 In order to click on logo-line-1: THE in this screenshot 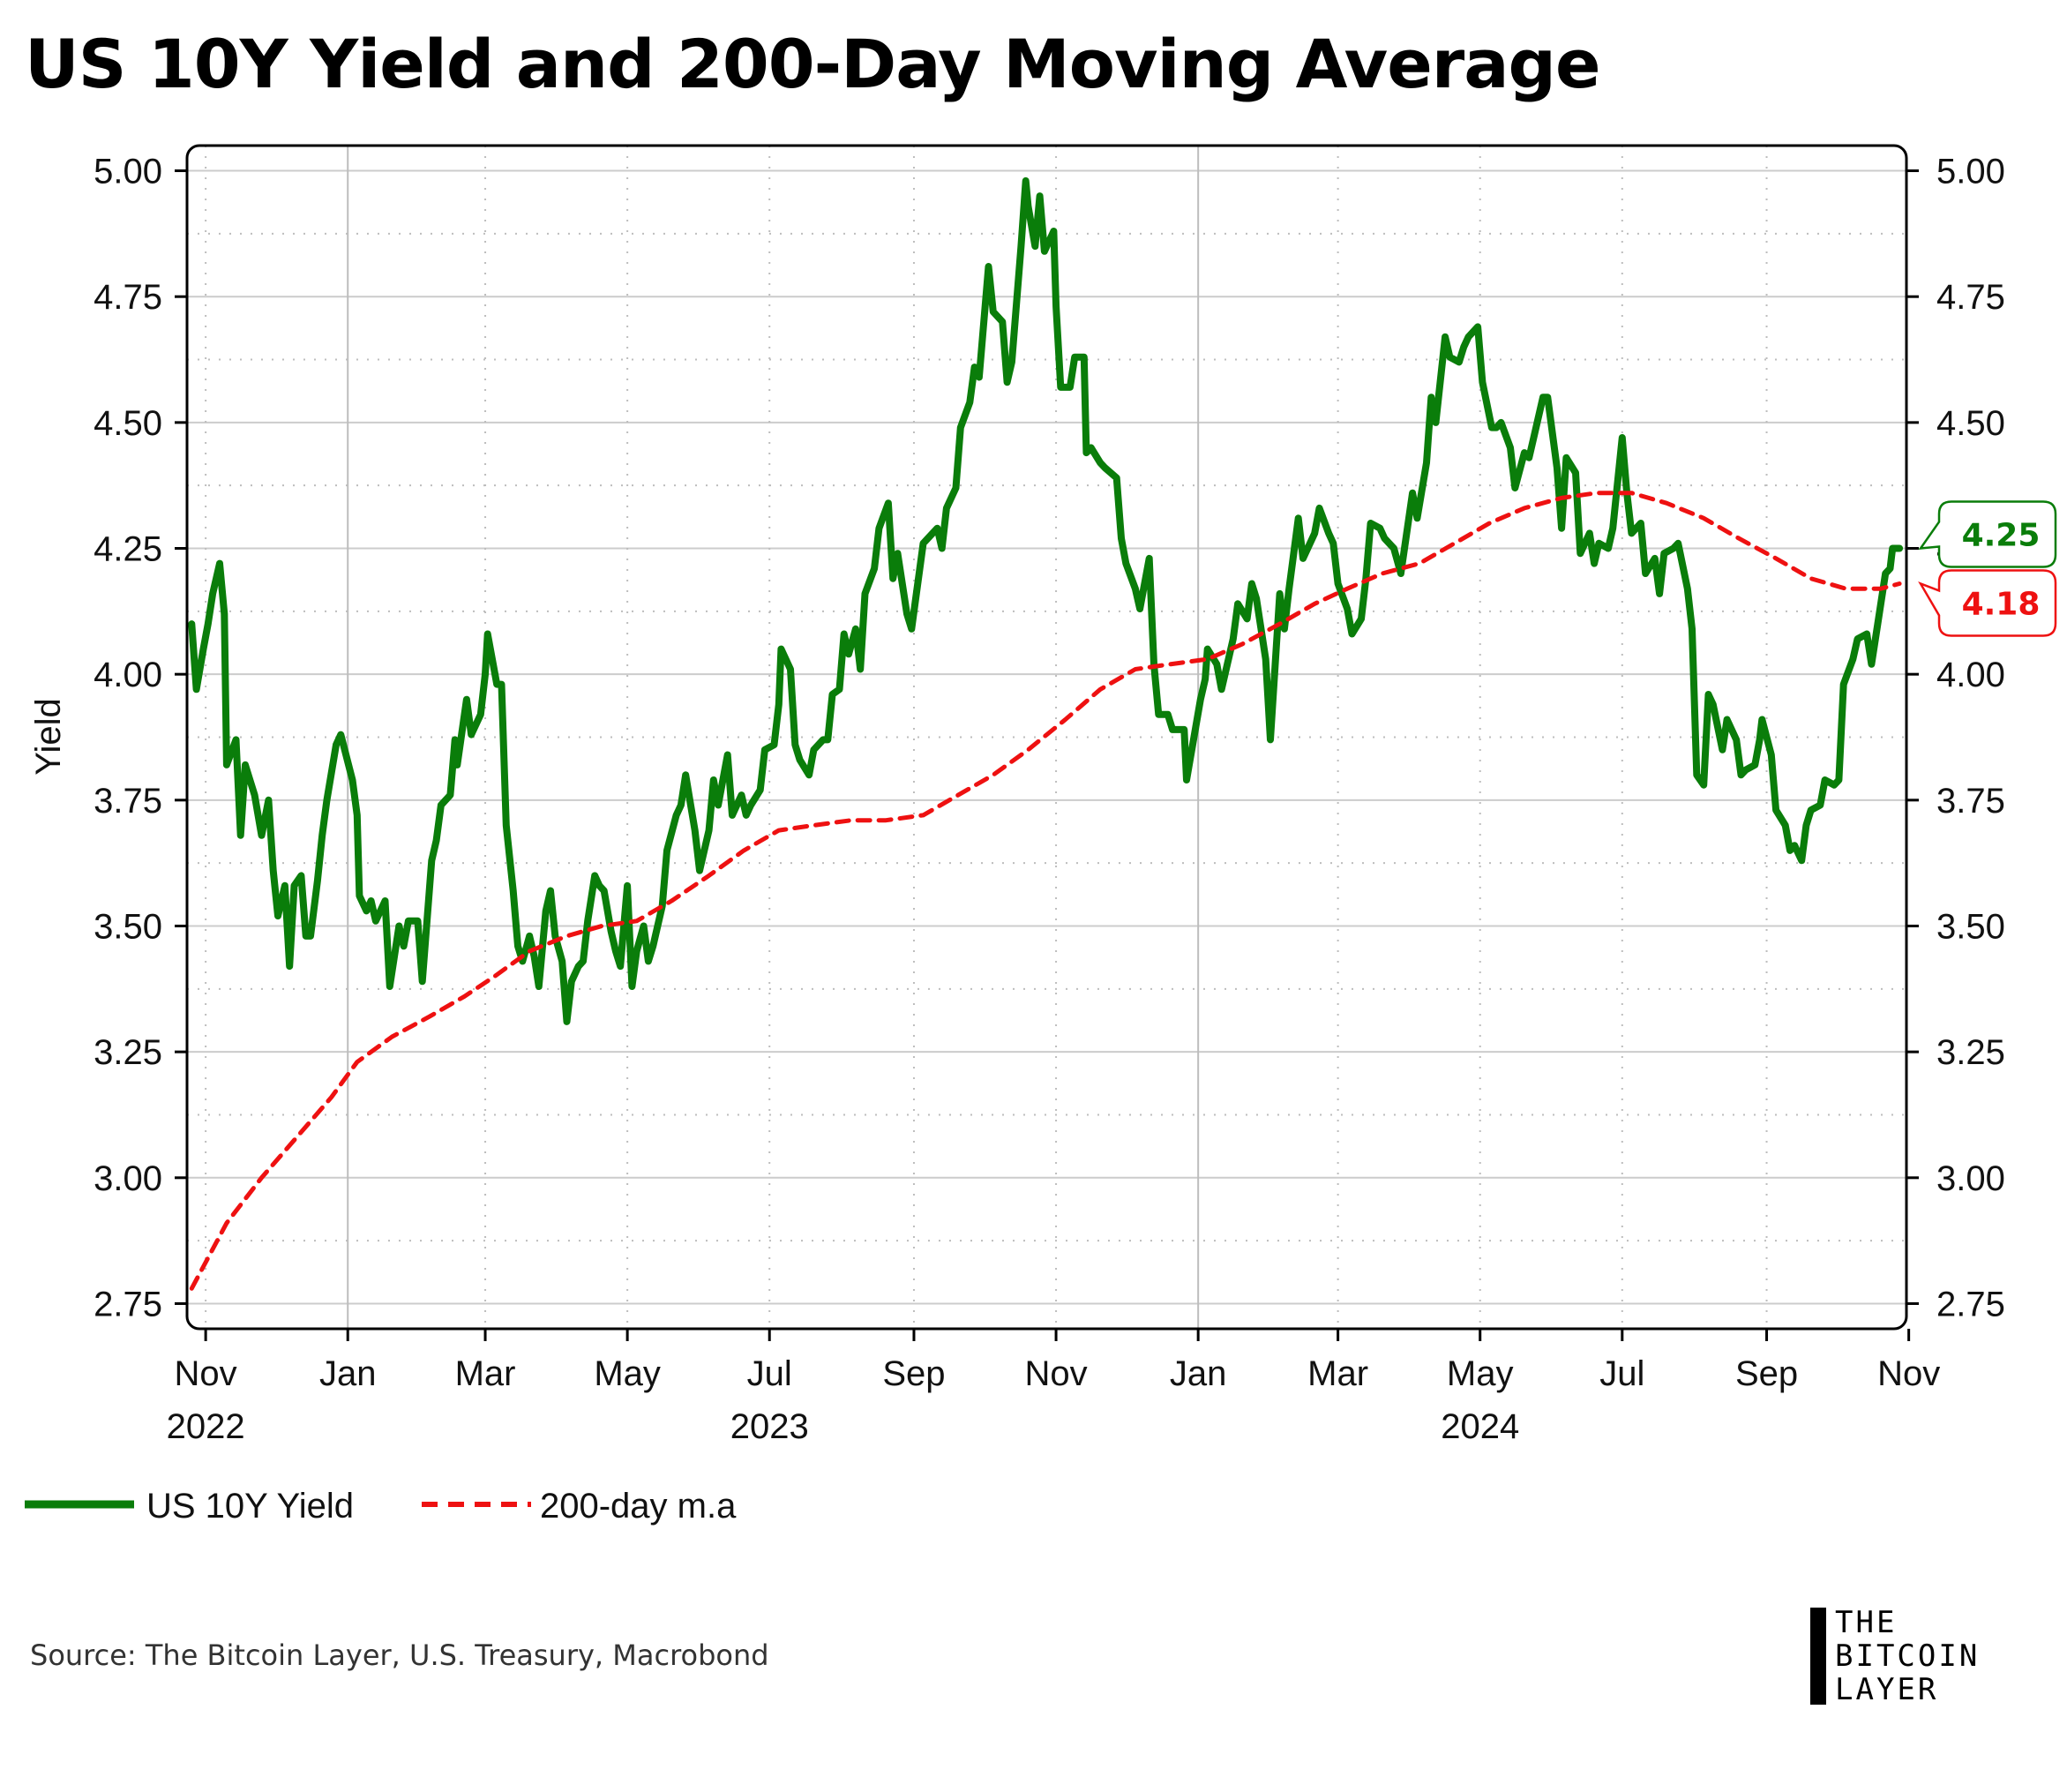, I will do `click(1866, 1622)`.